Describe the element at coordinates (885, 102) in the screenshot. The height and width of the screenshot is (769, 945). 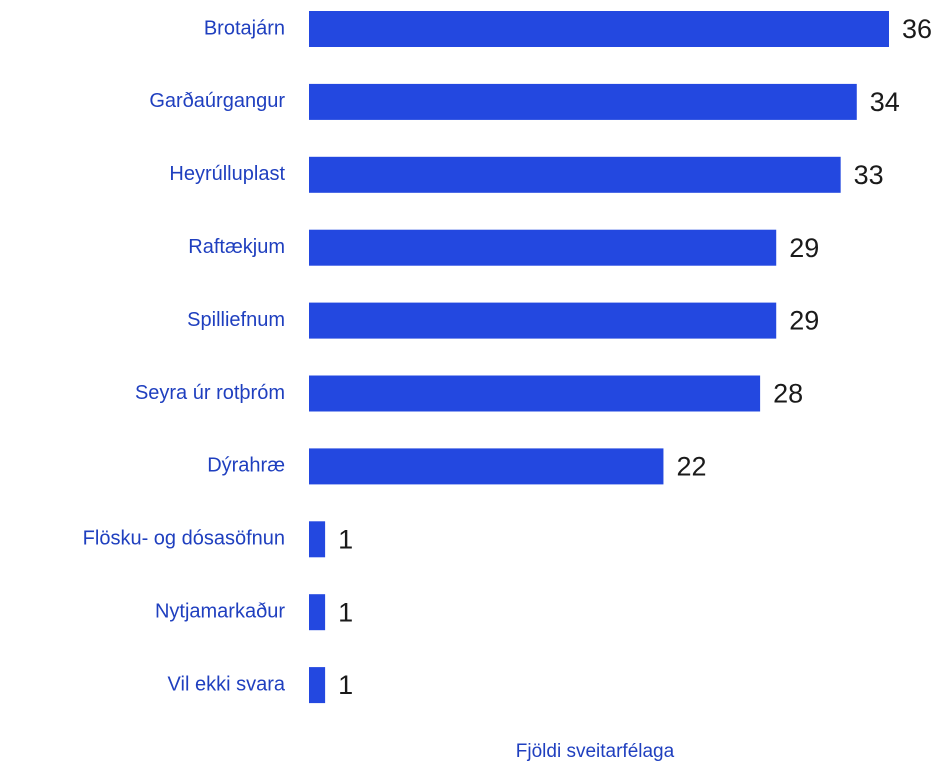
I see `value-label: 34` at that location.